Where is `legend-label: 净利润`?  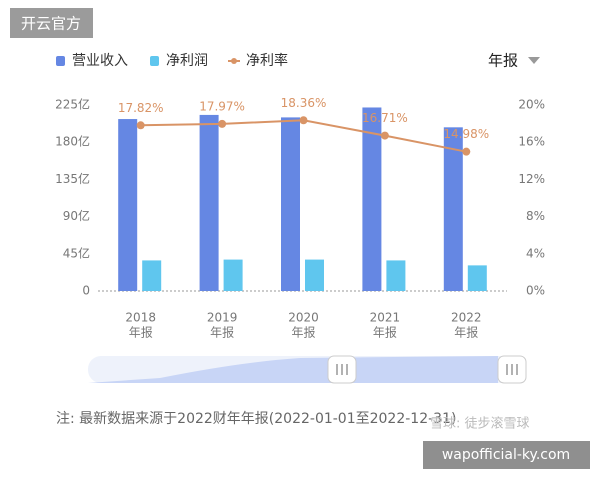 legend-label: 净利润 is located at coordinates (187, 61).